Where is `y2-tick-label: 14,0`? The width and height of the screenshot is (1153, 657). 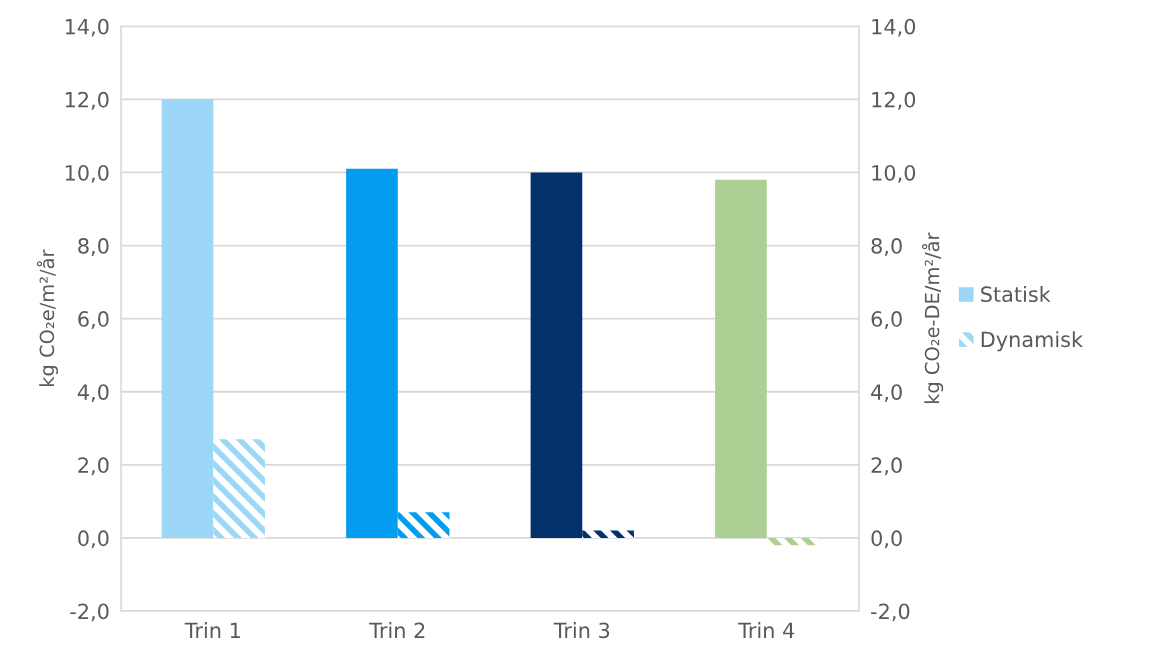 y2-tick-label: 14,0 is located at coordinates (894, 27).